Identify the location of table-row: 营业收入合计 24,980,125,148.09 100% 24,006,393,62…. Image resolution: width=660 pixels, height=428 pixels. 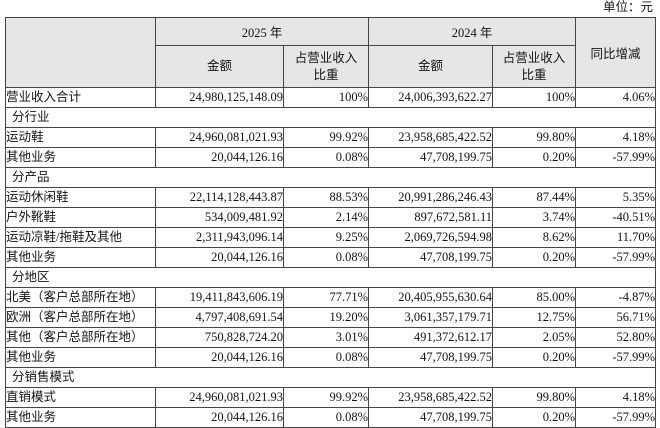
(331, 97).